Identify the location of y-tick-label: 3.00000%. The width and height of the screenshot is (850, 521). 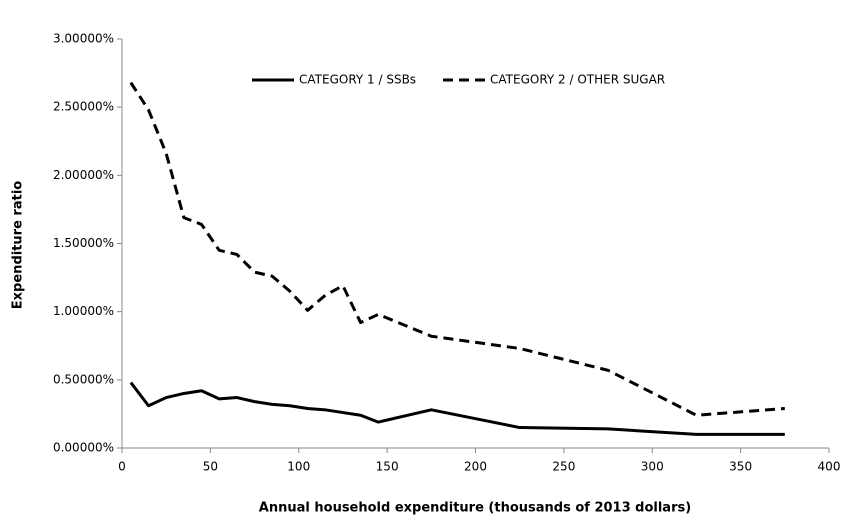
(83, 39).